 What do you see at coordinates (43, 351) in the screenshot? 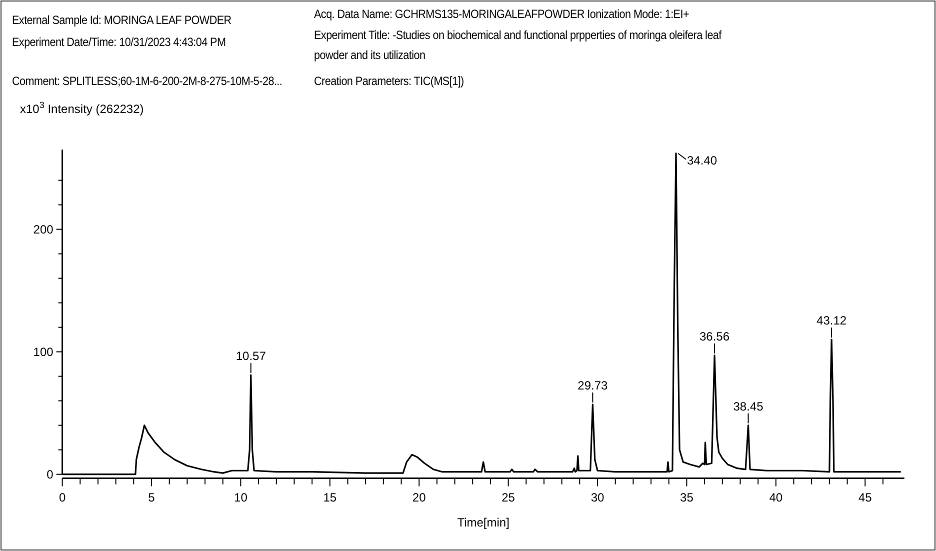
I see `y-tick-label: 100` at bounding box center [43, 351].